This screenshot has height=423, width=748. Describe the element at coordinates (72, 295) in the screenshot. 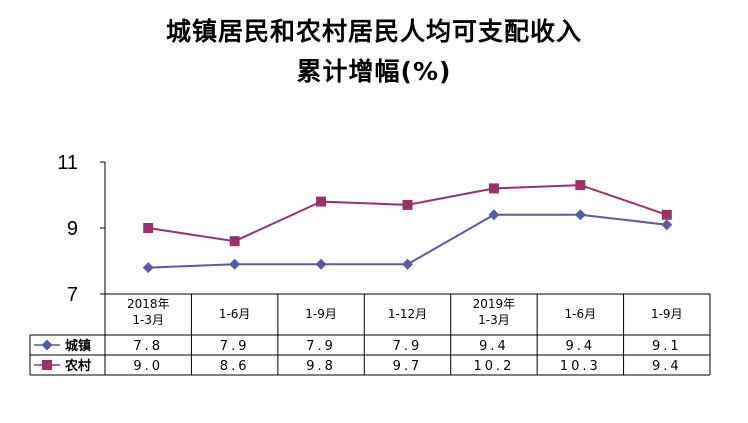

I see `y-tick-label: 7` at that location.